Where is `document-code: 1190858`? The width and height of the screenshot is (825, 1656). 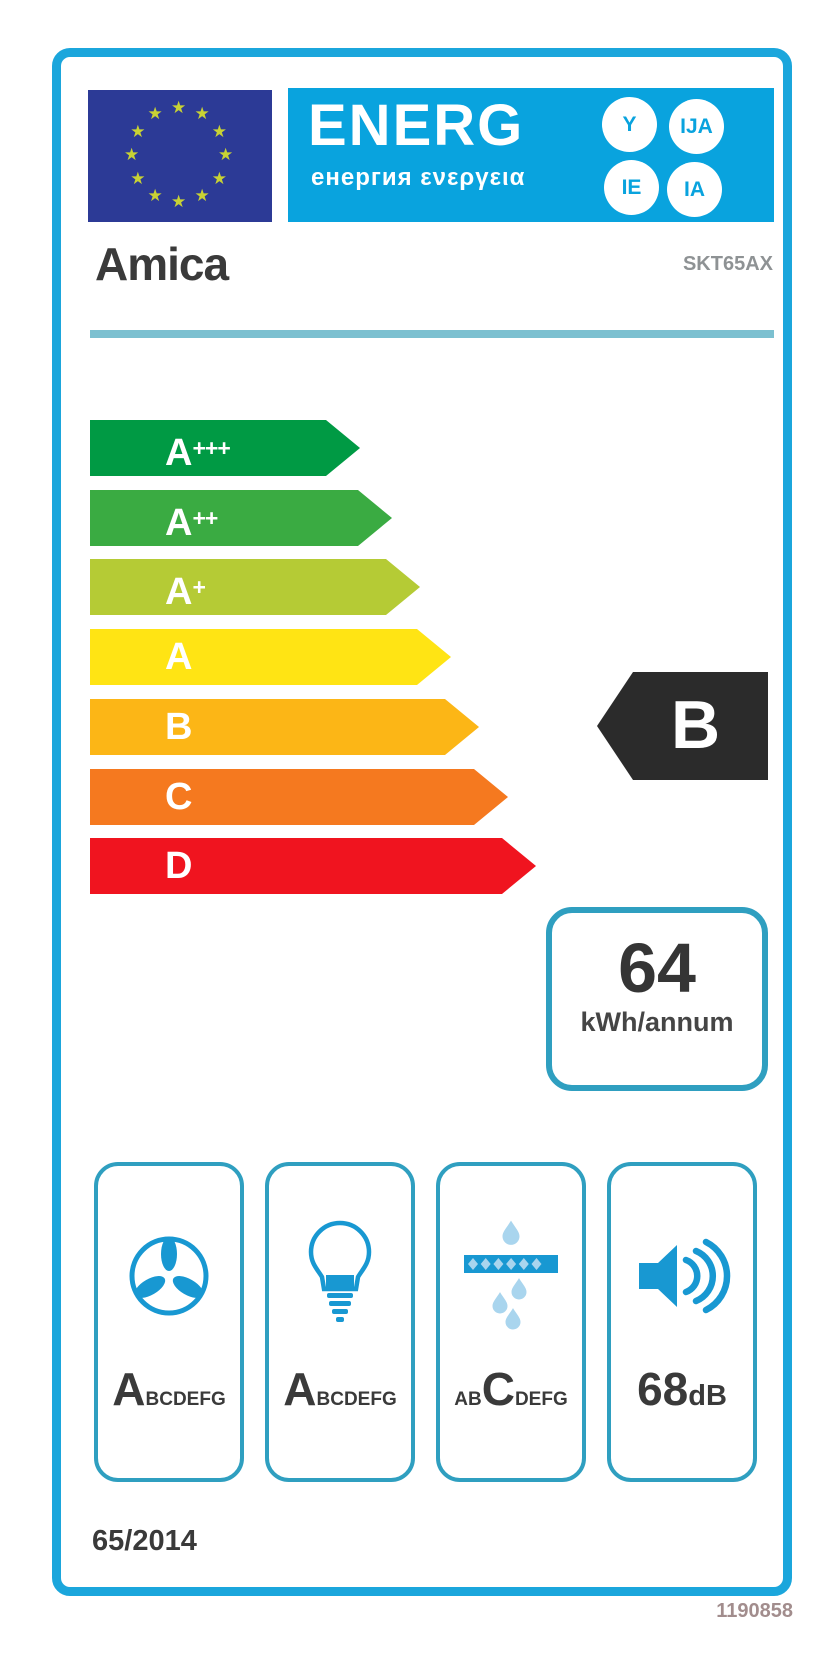 document-code: 1190858 is located at coordinates (754, 1611).